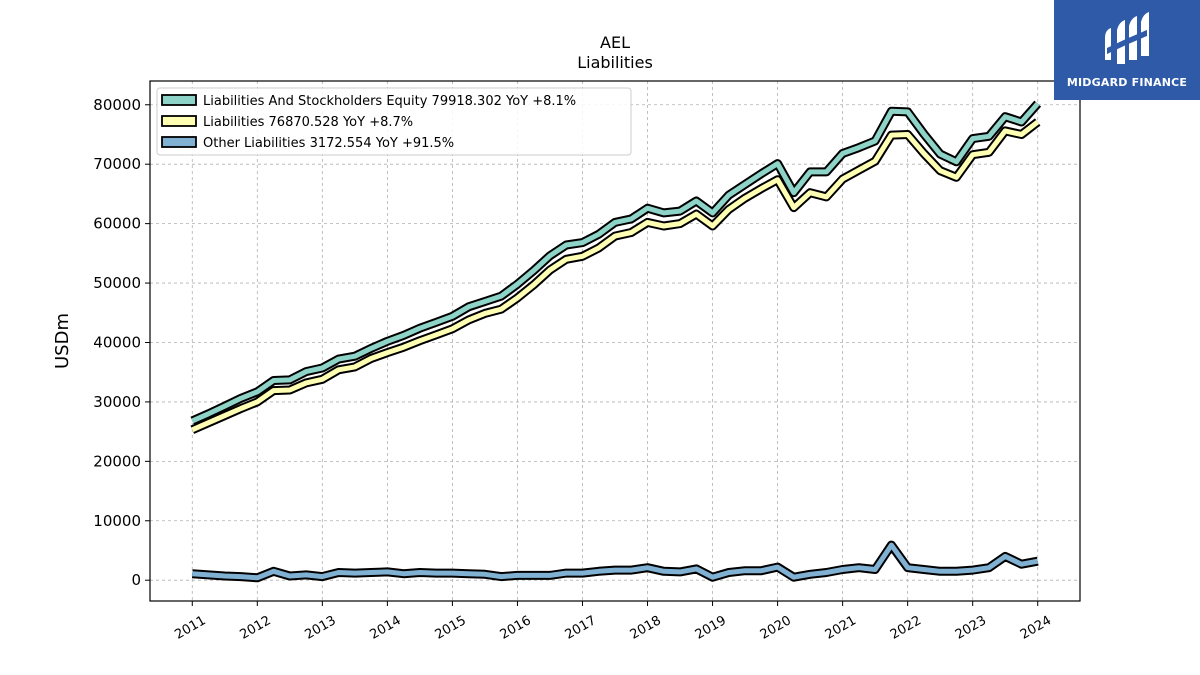 The width and height of the screenshot is (1200, 675). Describe the element at coordinates (516, 628) in the screenshot. I see `x-tick-label: 2016` at that location.